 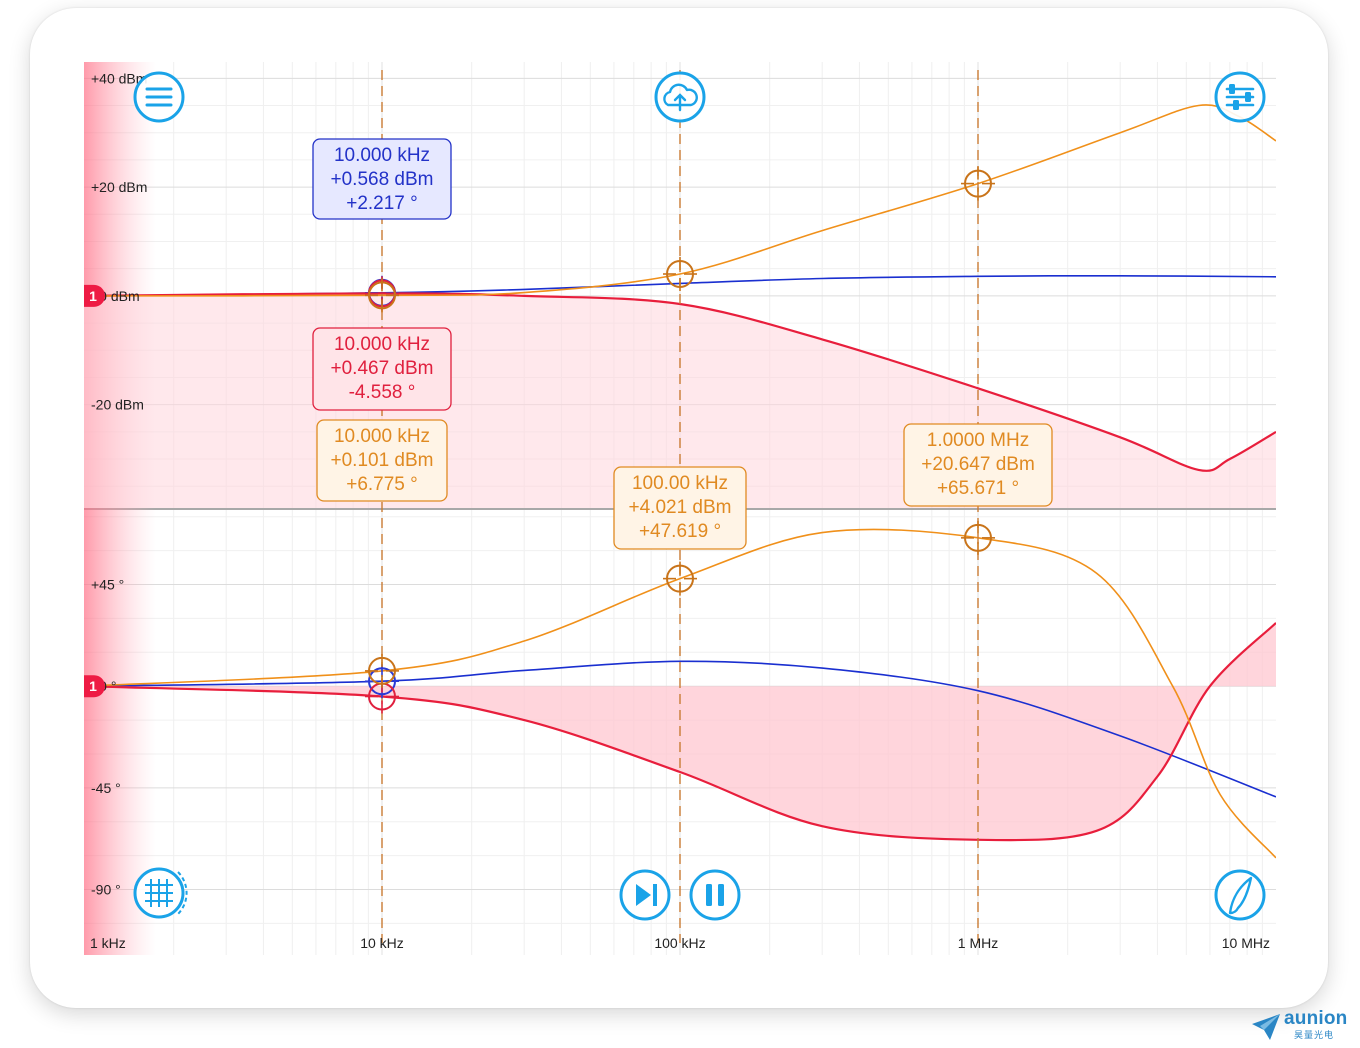 I want to click on readout-line: -4.558 °, so click(x=382, y=392).